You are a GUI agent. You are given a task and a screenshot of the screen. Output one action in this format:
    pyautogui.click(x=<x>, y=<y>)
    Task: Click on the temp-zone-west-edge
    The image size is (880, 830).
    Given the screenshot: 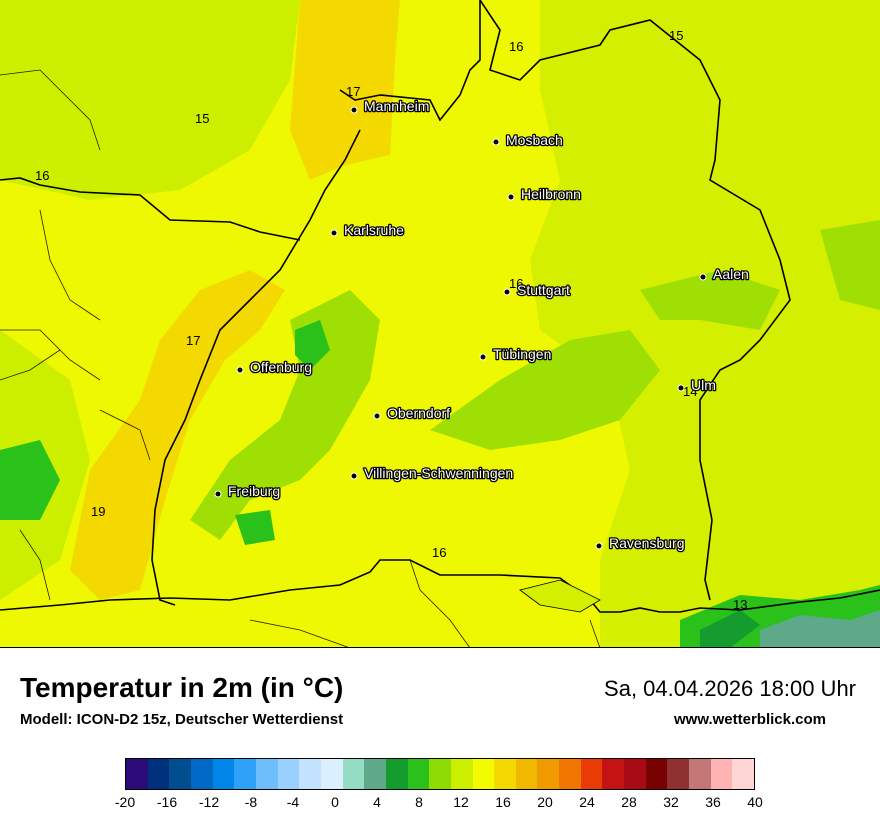 What is the action you would take?
    pyautogui.click(x=30, y=480)
    